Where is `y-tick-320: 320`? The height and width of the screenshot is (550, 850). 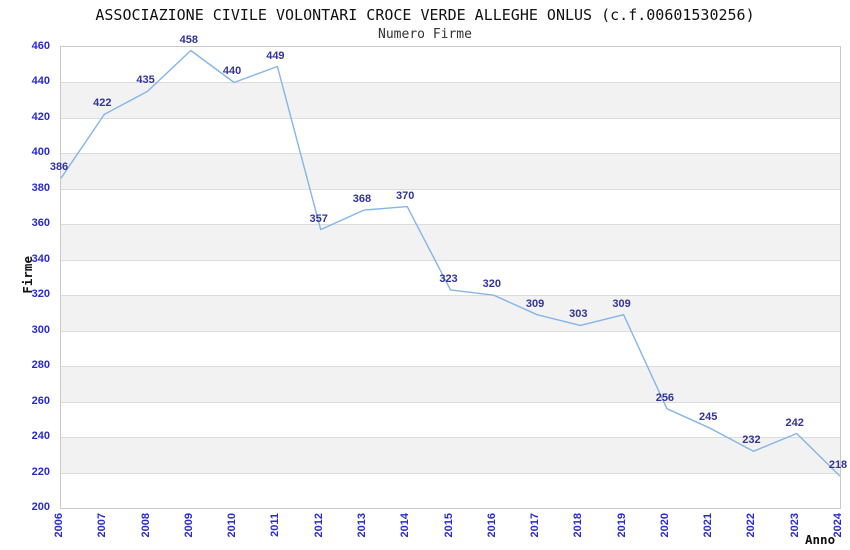 y-tick-320: 320 is located at coordinates (40, 294).